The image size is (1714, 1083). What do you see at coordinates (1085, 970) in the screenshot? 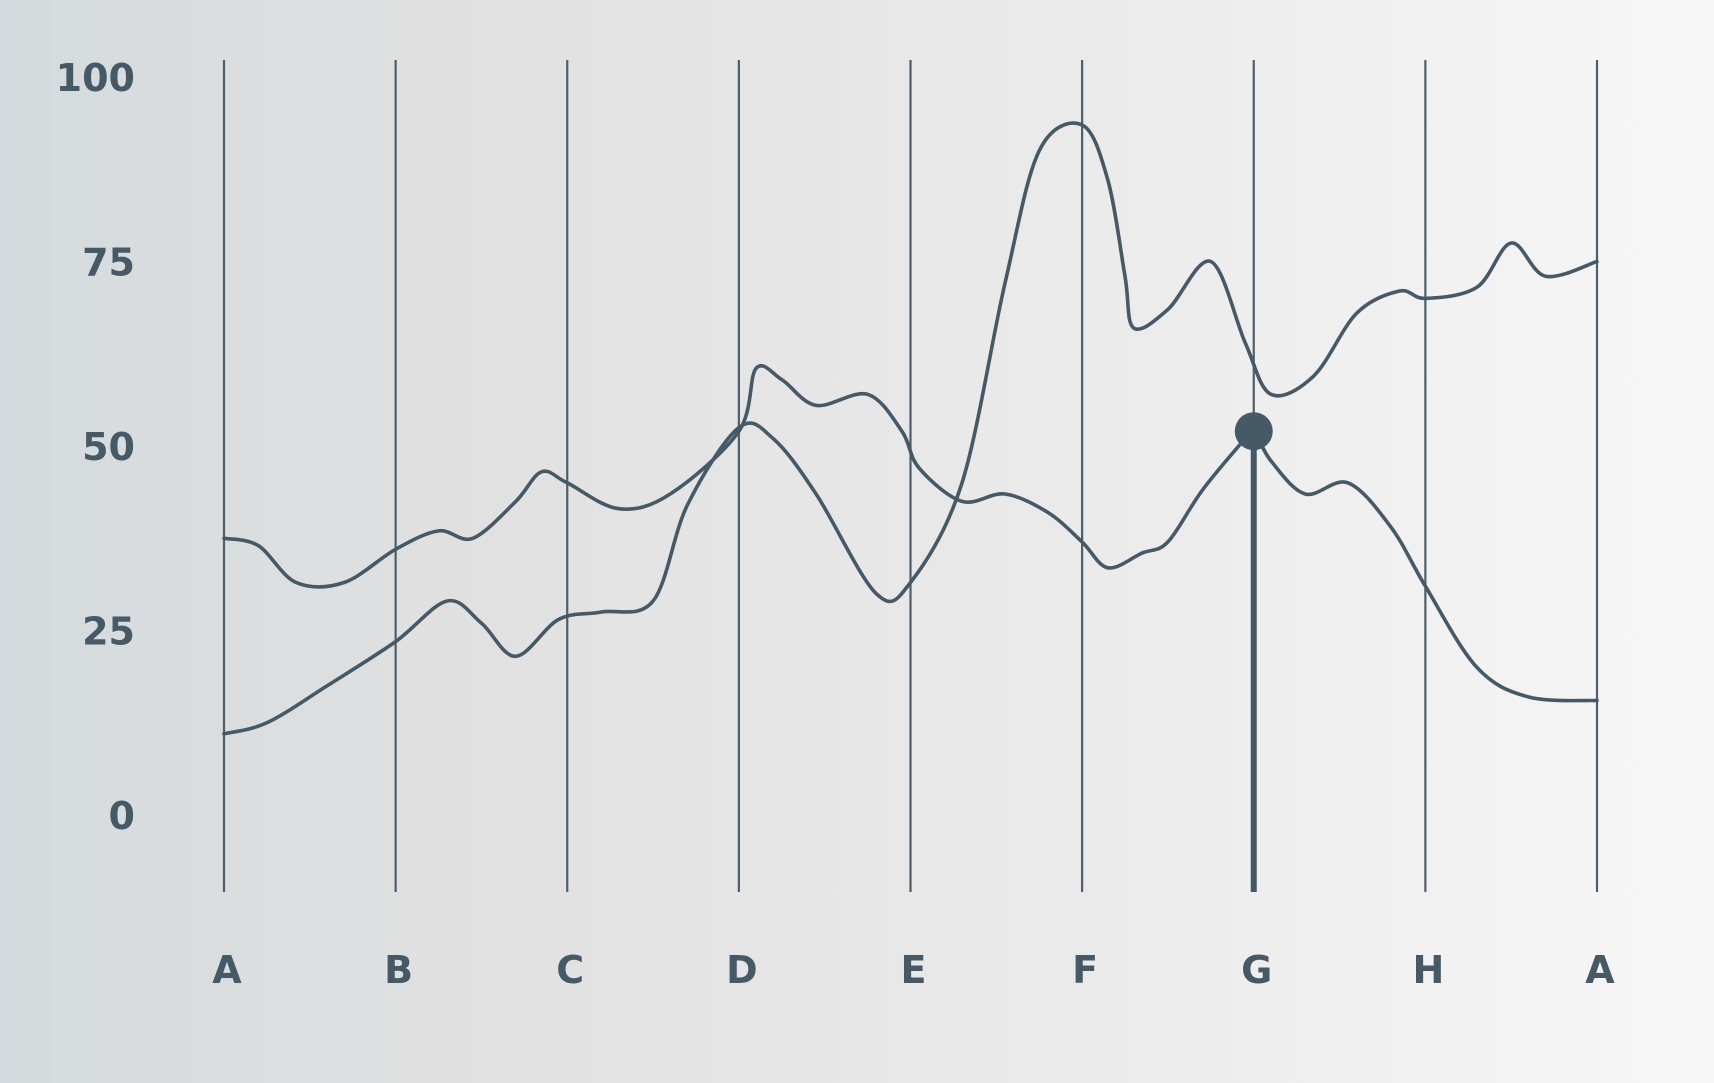
I see `x-tick-label: F` at bounding box center [1085, 970].